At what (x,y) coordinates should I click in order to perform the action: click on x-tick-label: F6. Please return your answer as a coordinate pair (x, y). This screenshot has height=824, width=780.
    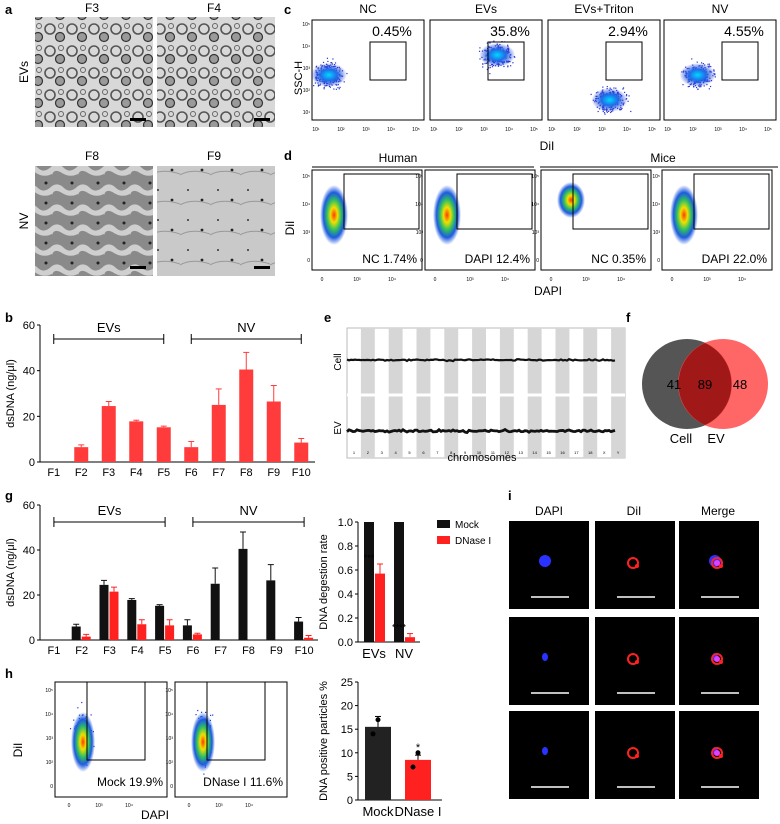
    Looking at the image, I should click on (192, 651).